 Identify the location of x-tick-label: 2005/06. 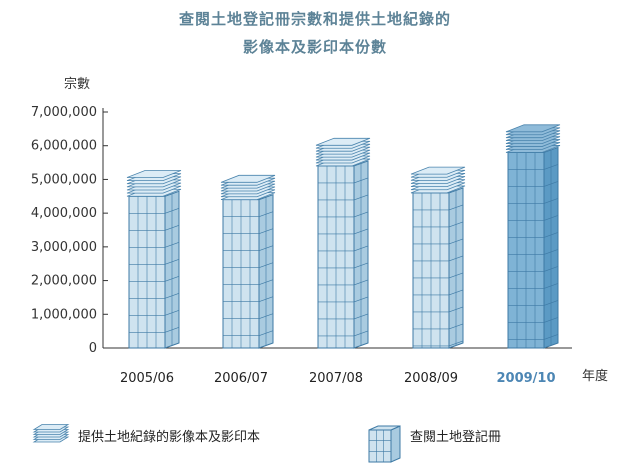
(147, 378).